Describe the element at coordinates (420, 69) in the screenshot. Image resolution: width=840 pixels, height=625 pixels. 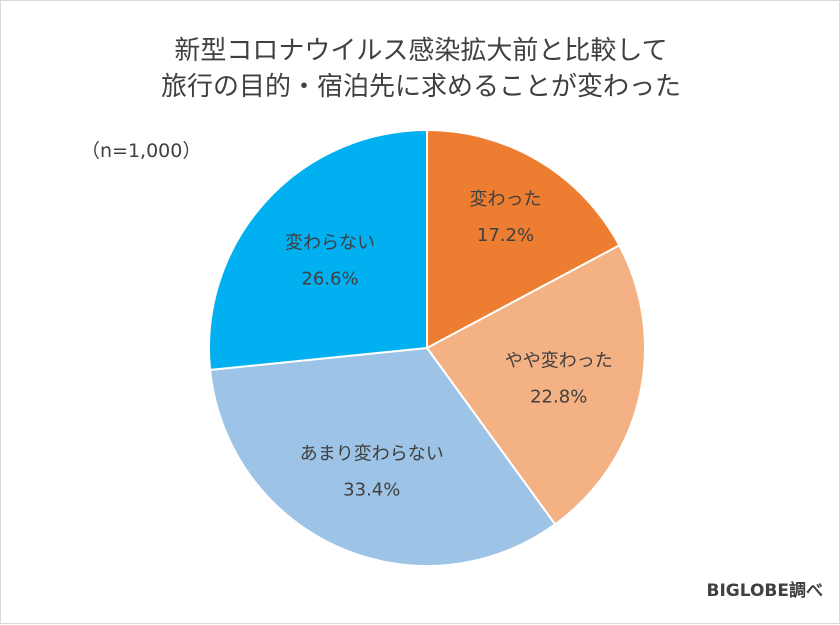
I see `chart-title: 新型コロナウイルス感染拡大前と比較して 旅行の目的・宿泊先に求めることが変わった` at that location.